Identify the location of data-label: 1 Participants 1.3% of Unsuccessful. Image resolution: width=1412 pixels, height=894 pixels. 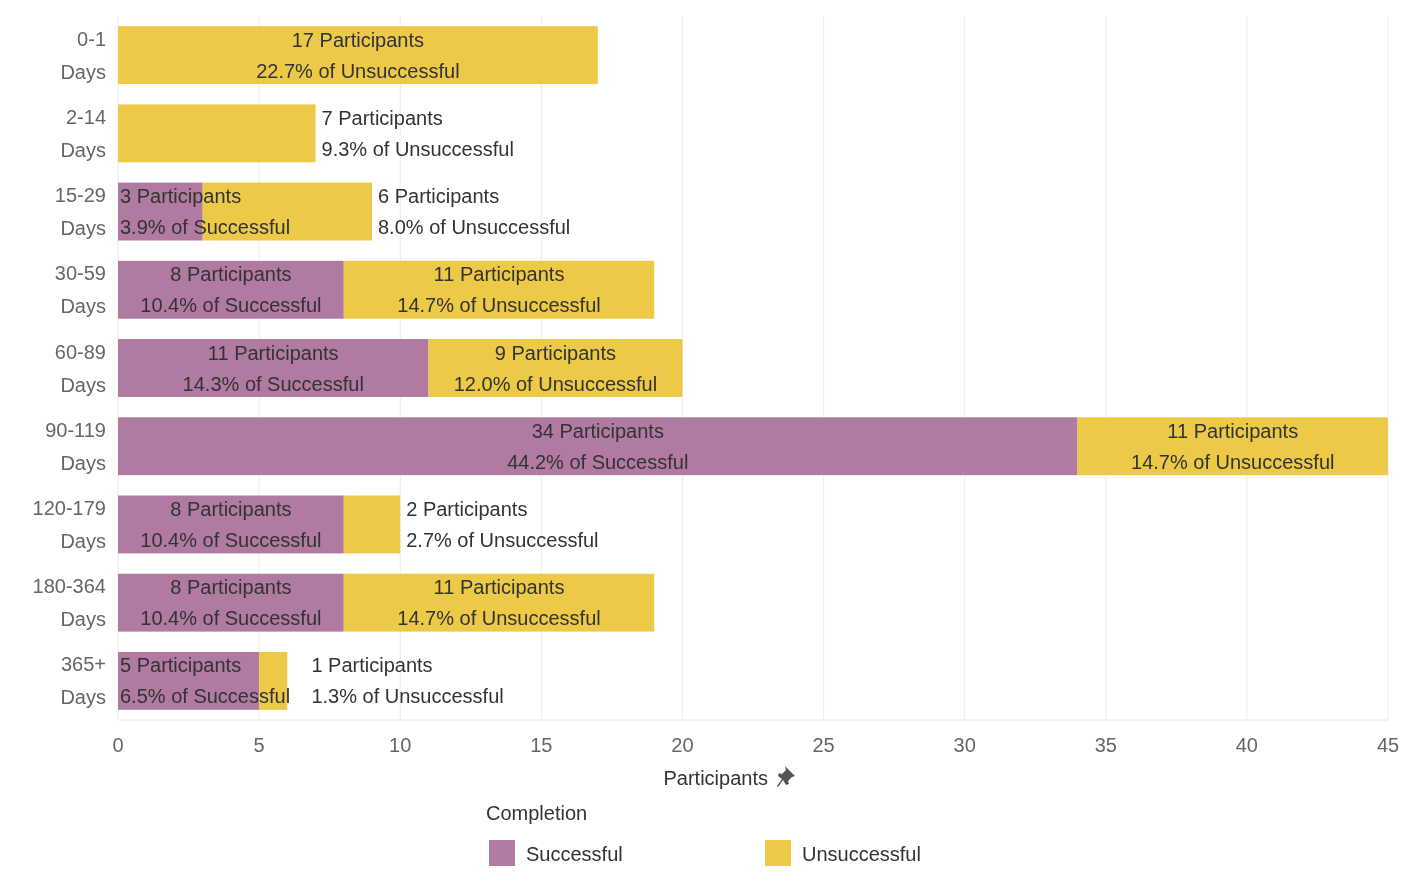
(407, 681).